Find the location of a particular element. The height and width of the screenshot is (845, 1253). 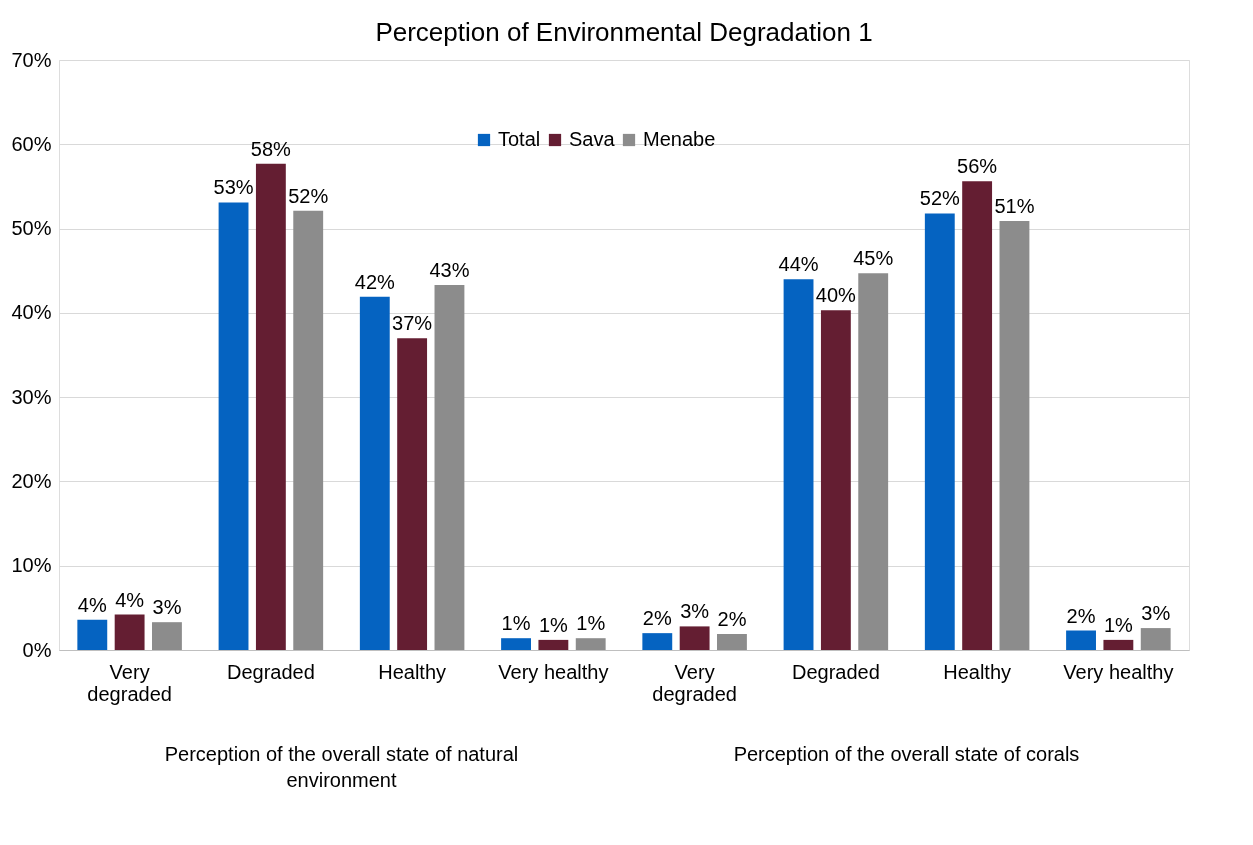

legend-label: Sava is located at coordinates (592, 139).